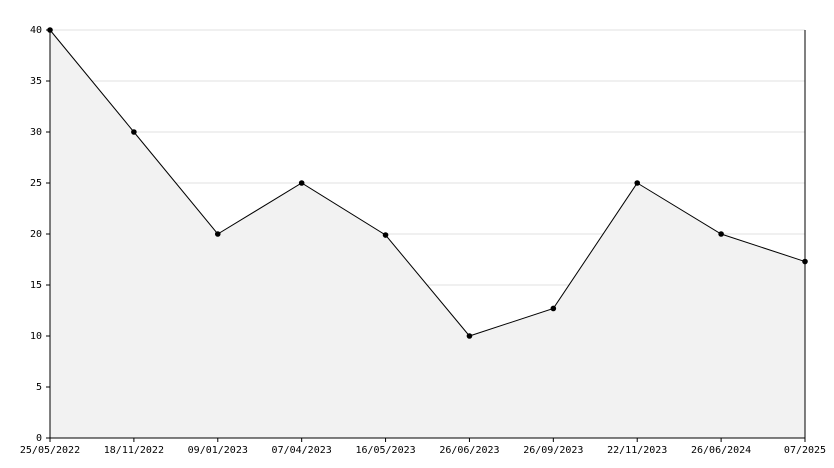  Describe the element at coordinates (36, 336) in the screenshot. I see `y-tick-label: 10` at that location.